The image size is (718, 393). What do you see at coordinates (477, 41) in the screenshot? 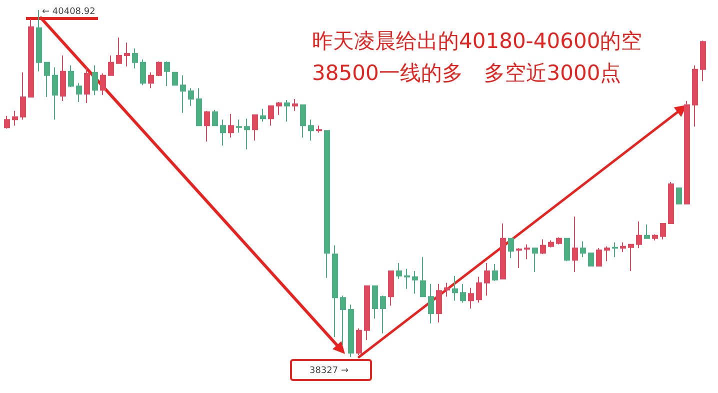
I see `annotation: 昨天凌晨给出的40180-40600的空` at bounding box center [477, 41].